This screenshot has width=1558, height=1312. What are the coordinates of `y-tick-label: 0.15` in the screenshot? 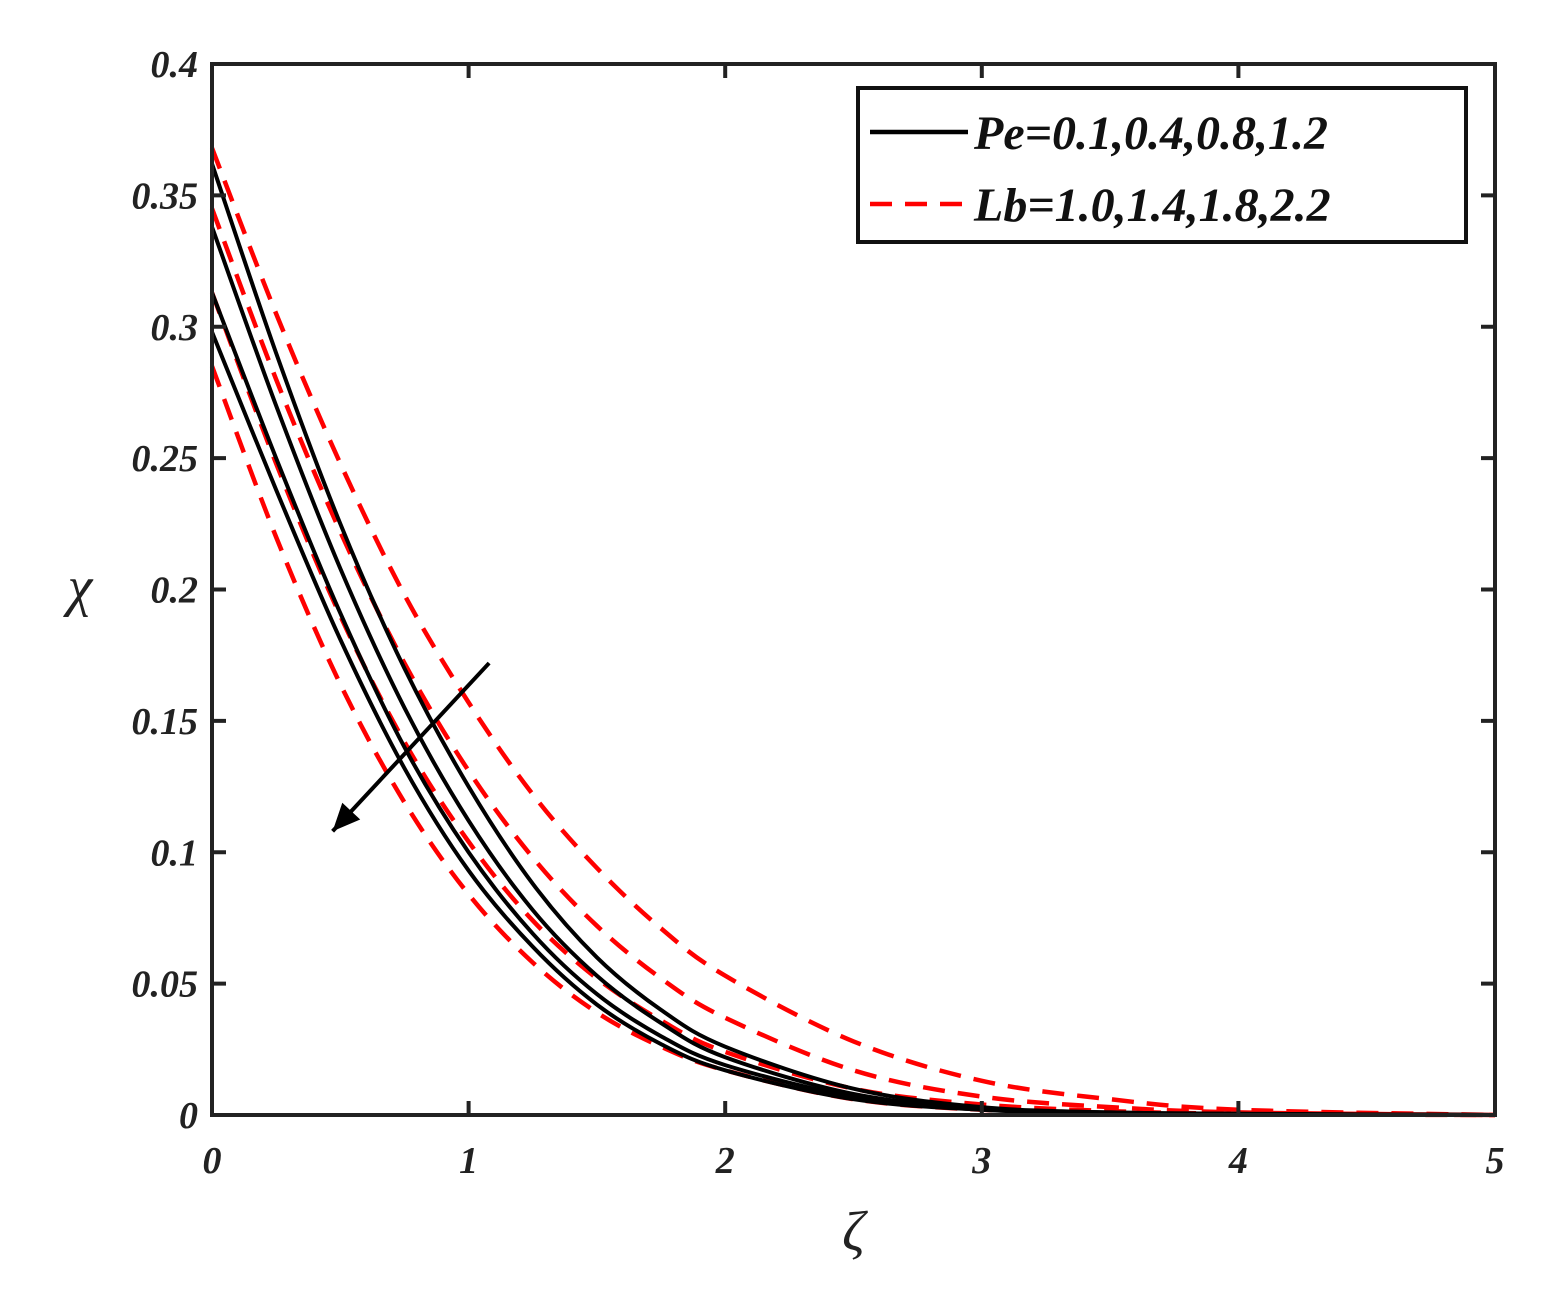 It's located at (165, 722).